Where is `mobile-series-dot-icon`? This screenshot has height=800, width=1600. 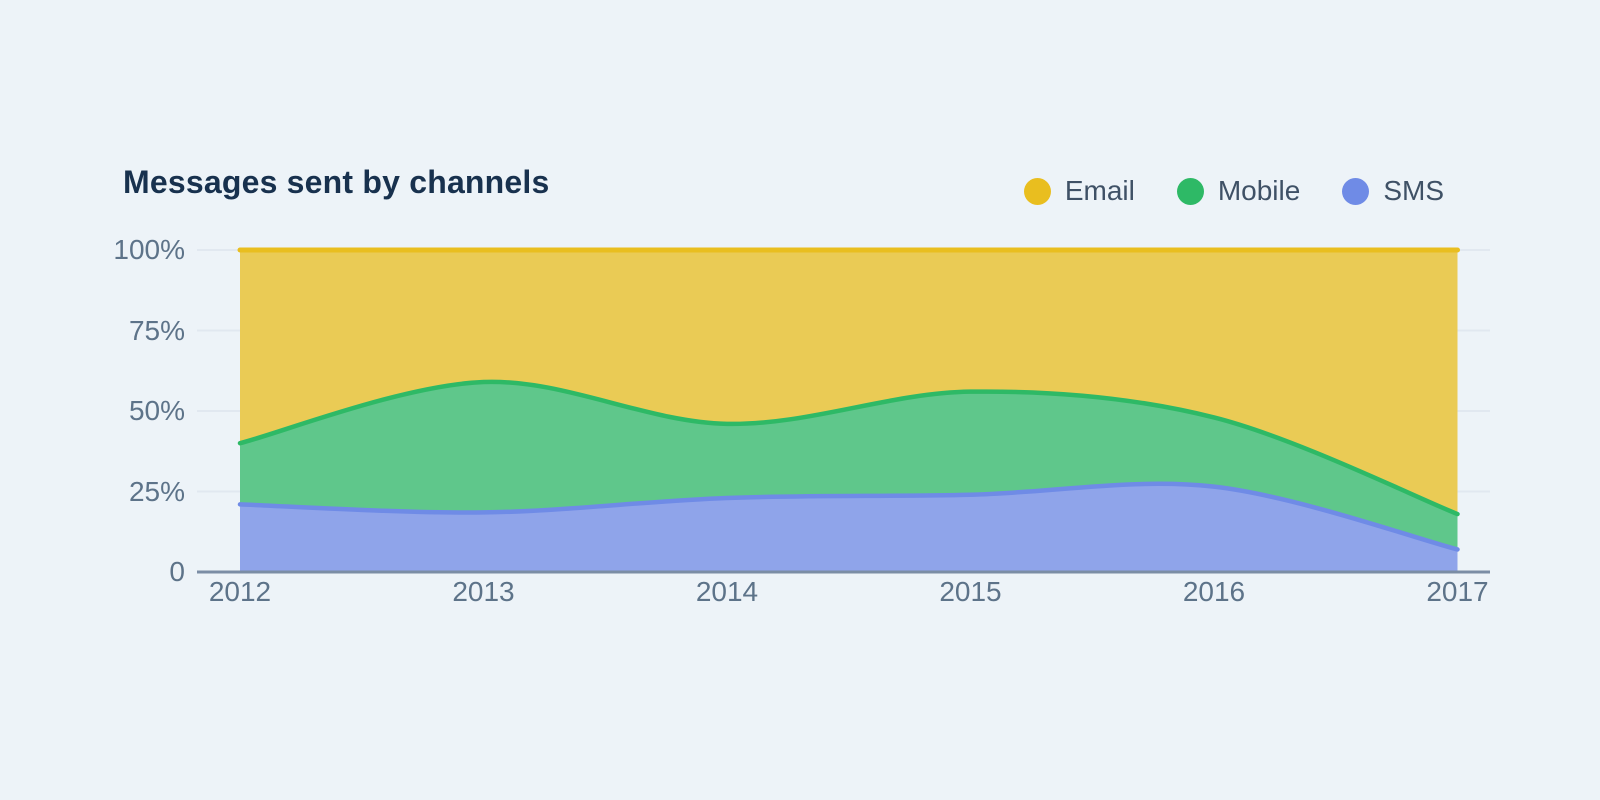
mobile-series-dot-icon is located at coordinates (1190, 191).